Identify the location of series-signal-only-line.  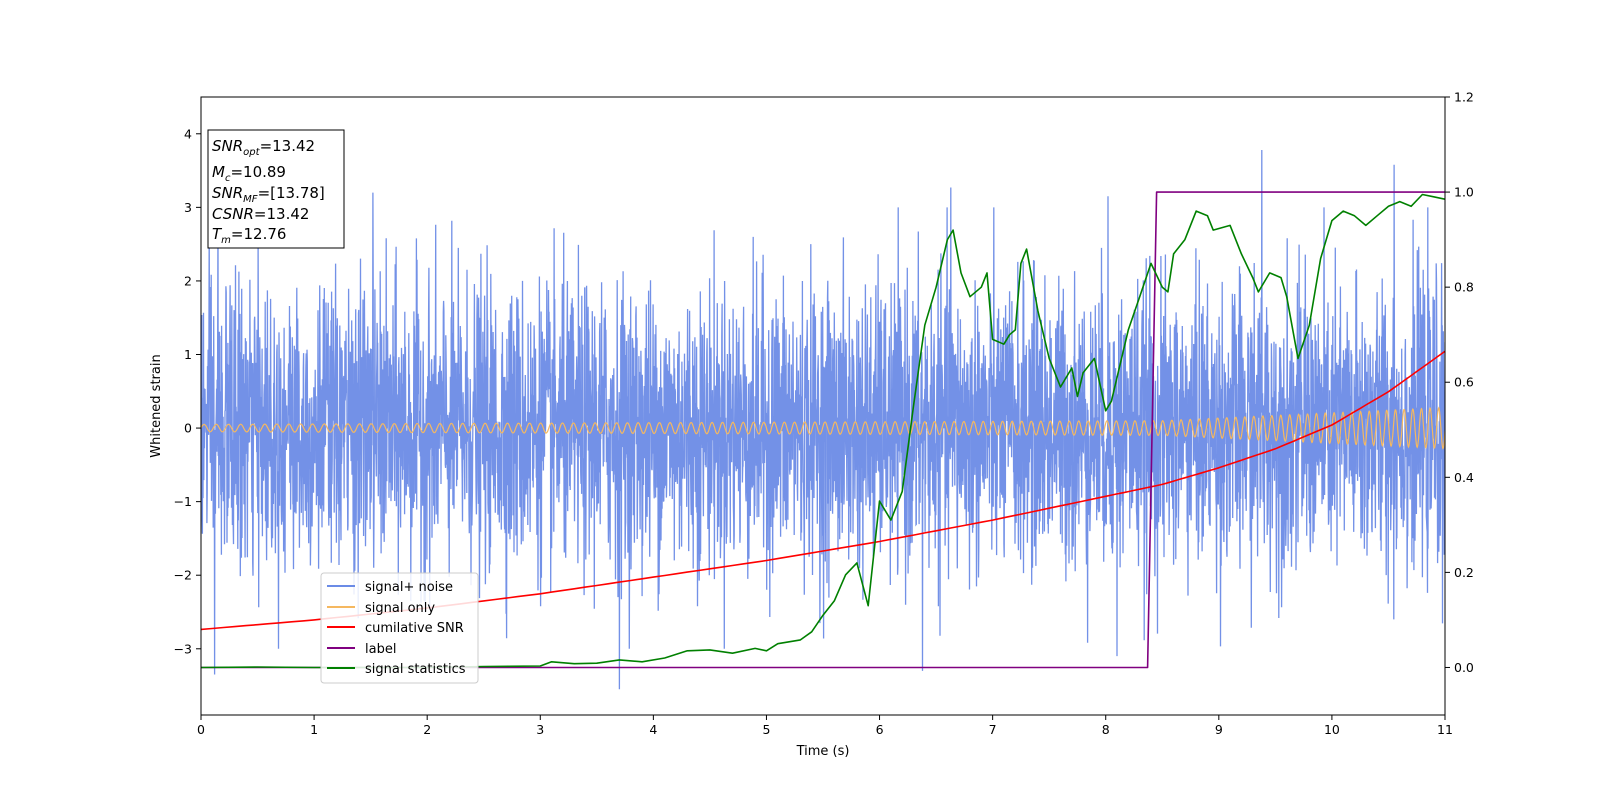
(823, 428).